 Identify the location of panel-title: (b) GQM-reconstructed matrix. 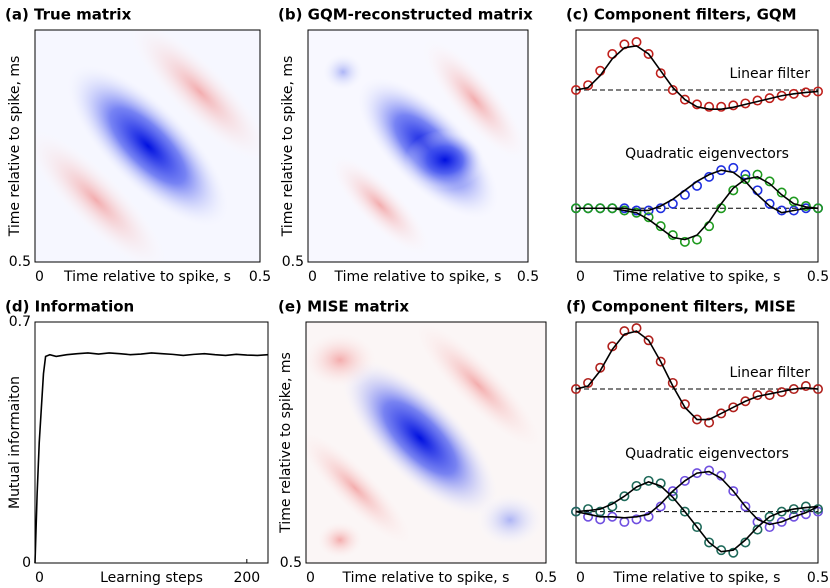
(405, 15).